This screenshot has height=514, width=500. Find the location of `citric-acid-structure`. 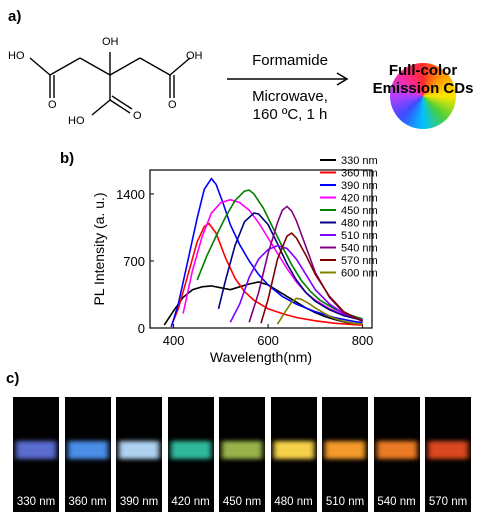

citric-acid-structure is located at coordinates (110, 84).